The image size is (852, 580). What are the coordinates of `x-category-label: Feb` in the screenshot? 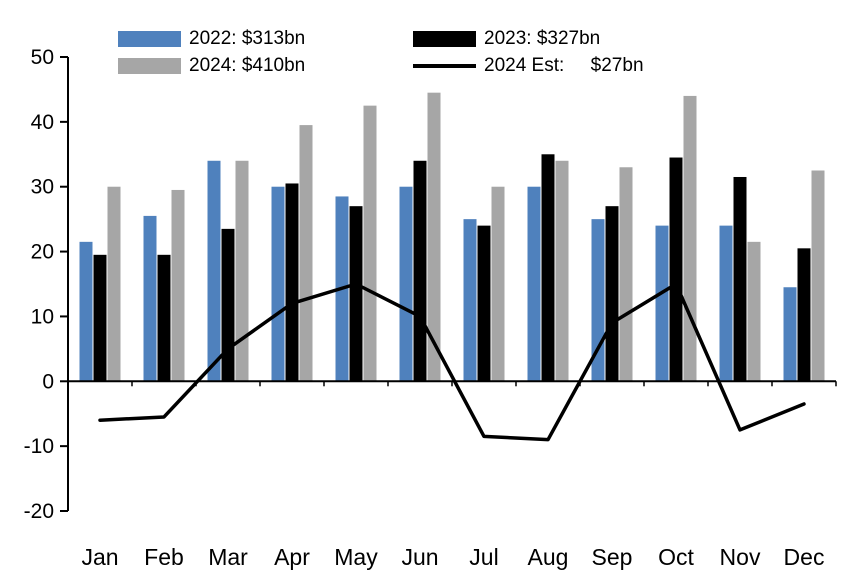 It's located at (164, 557).